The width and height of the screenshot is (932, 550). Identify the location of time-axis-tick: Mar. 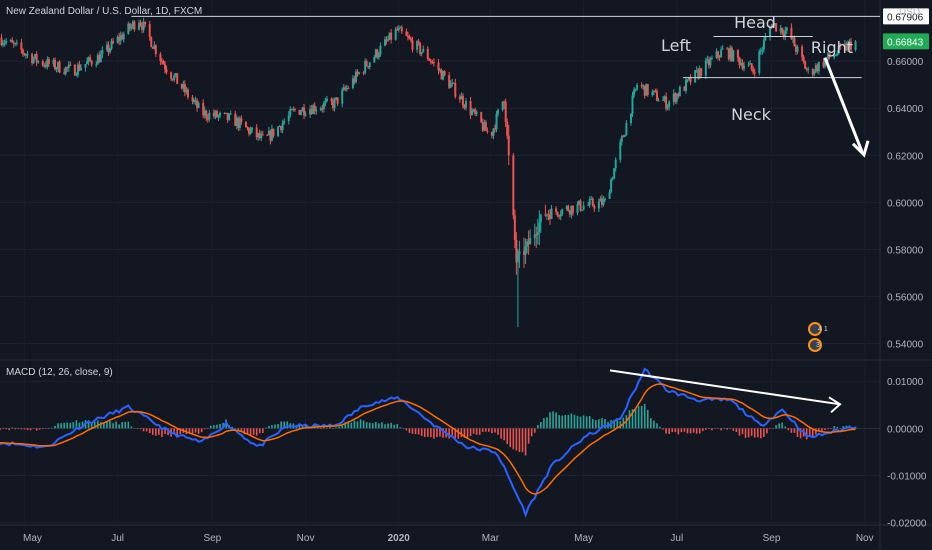
(491, 538).